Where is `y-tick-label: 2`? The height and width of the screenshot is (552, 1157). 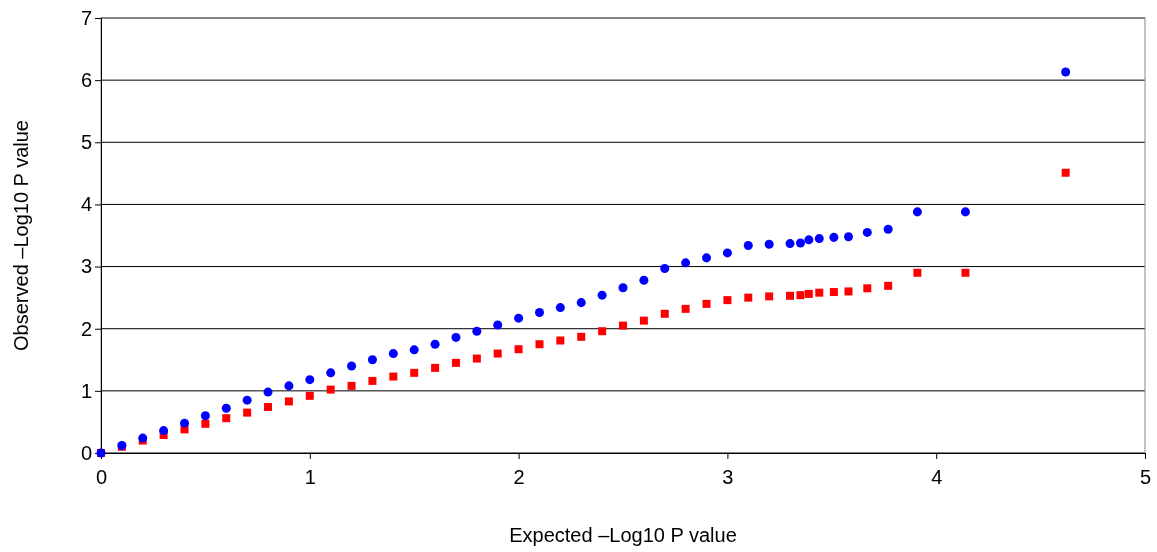
y-tick-label: 2 is located at coordinates (86, 328).